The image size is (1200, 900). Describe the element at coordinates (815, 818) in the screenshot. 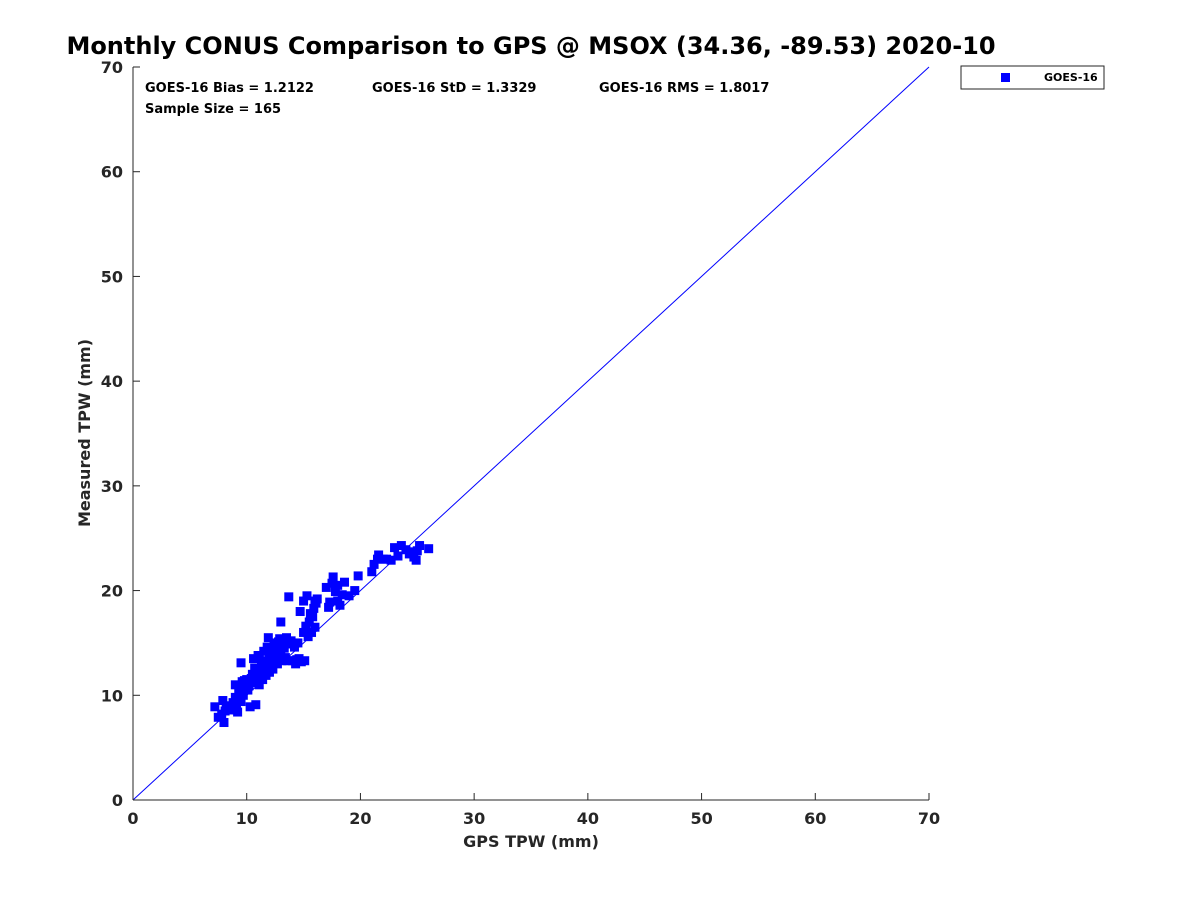

I see `x-tick-label: 60` at that location.